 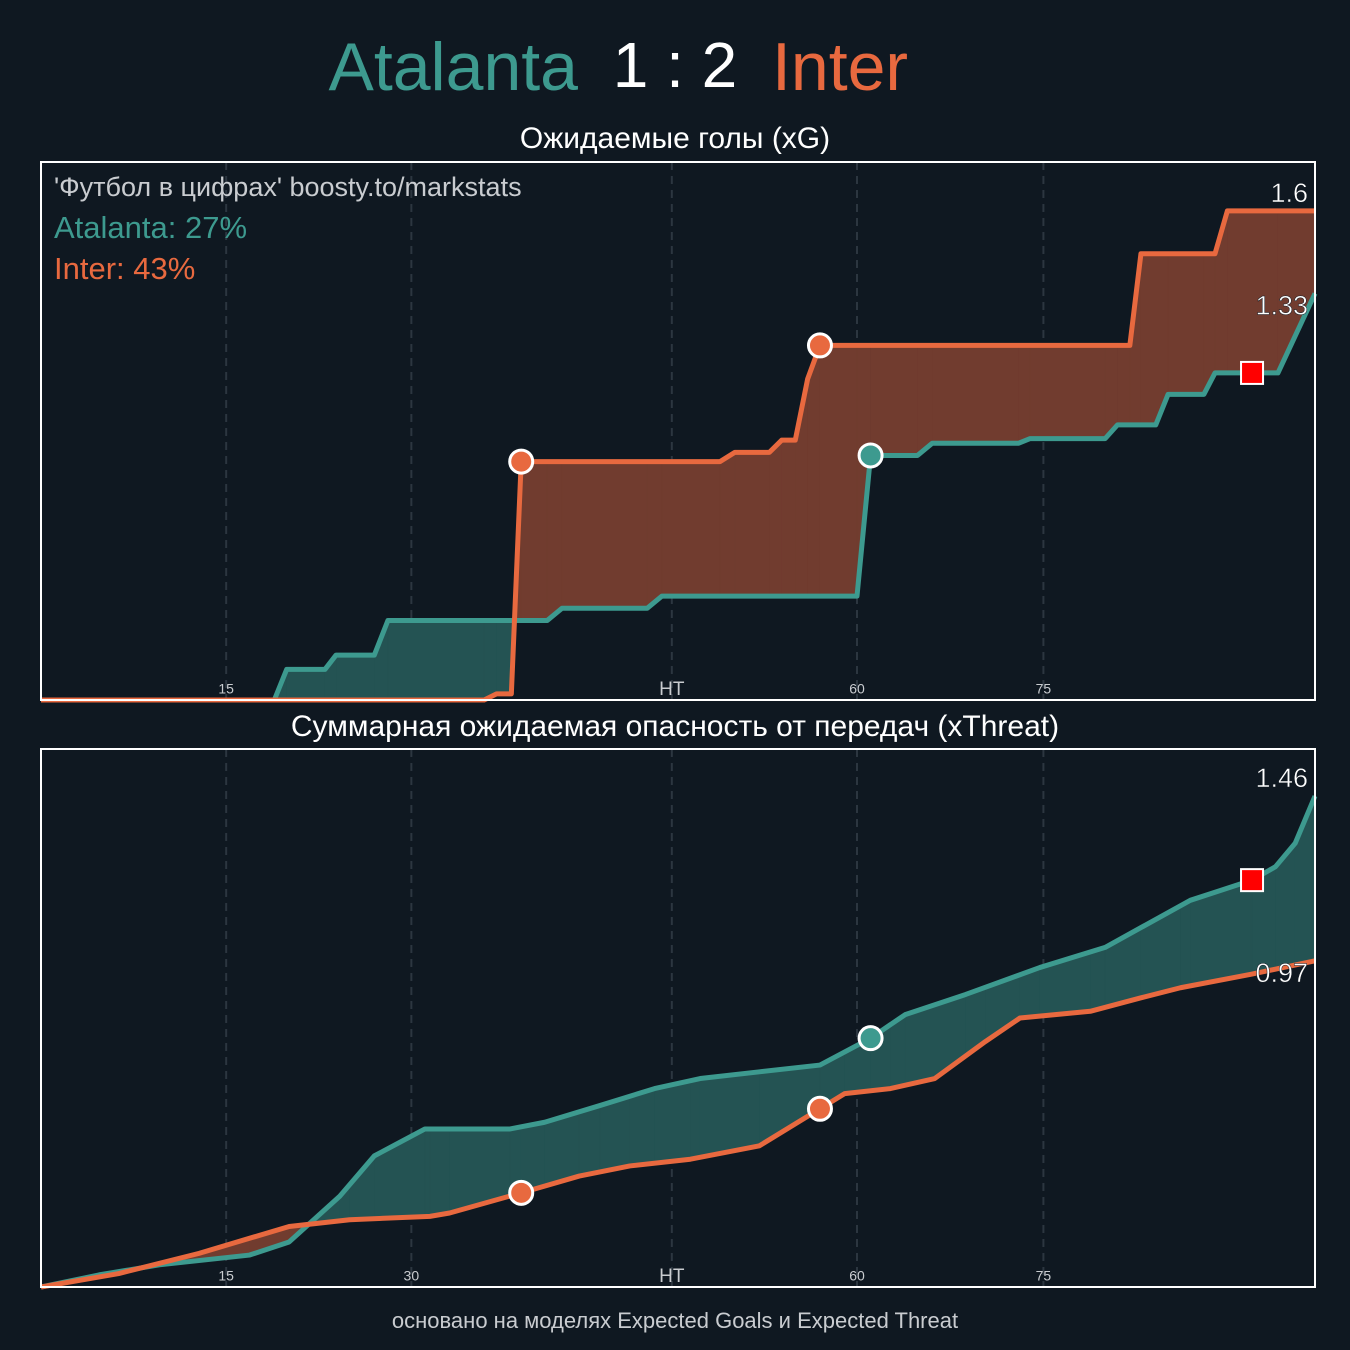 I want to click on x-tick-label: 30, so click(x=412, y=1276).